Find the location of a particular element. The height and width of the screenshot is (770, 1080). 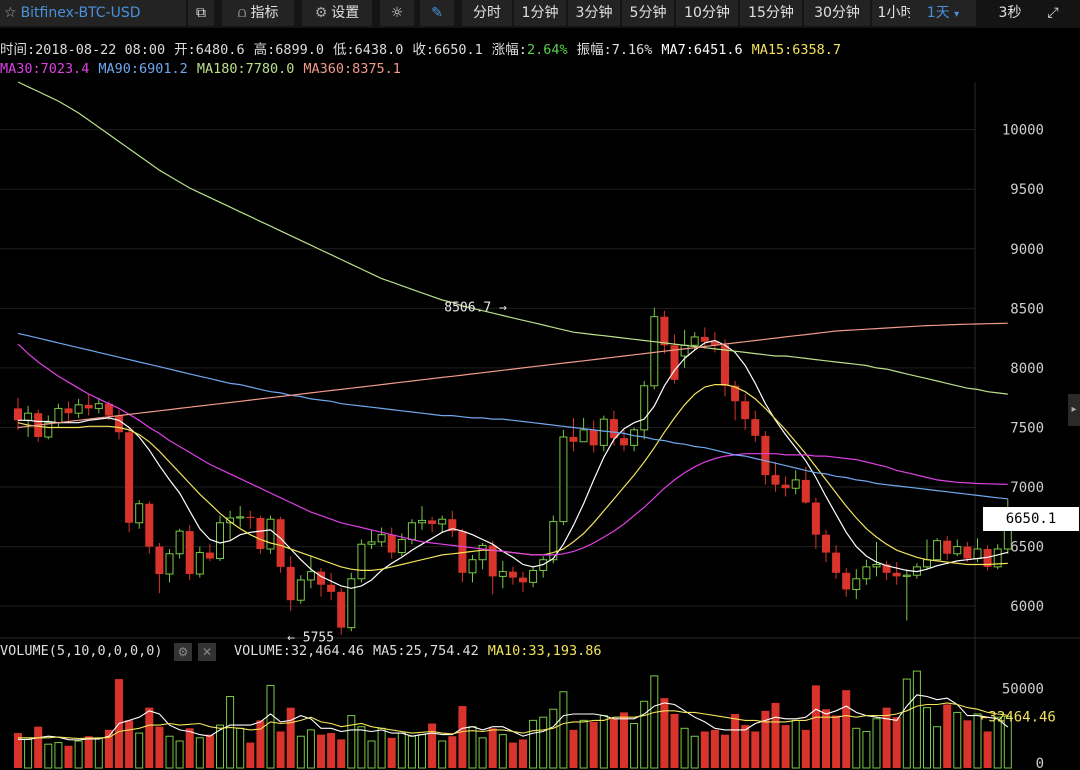

volume-current: VOLUME:32,464.46 is located at coordinates (299, 651).